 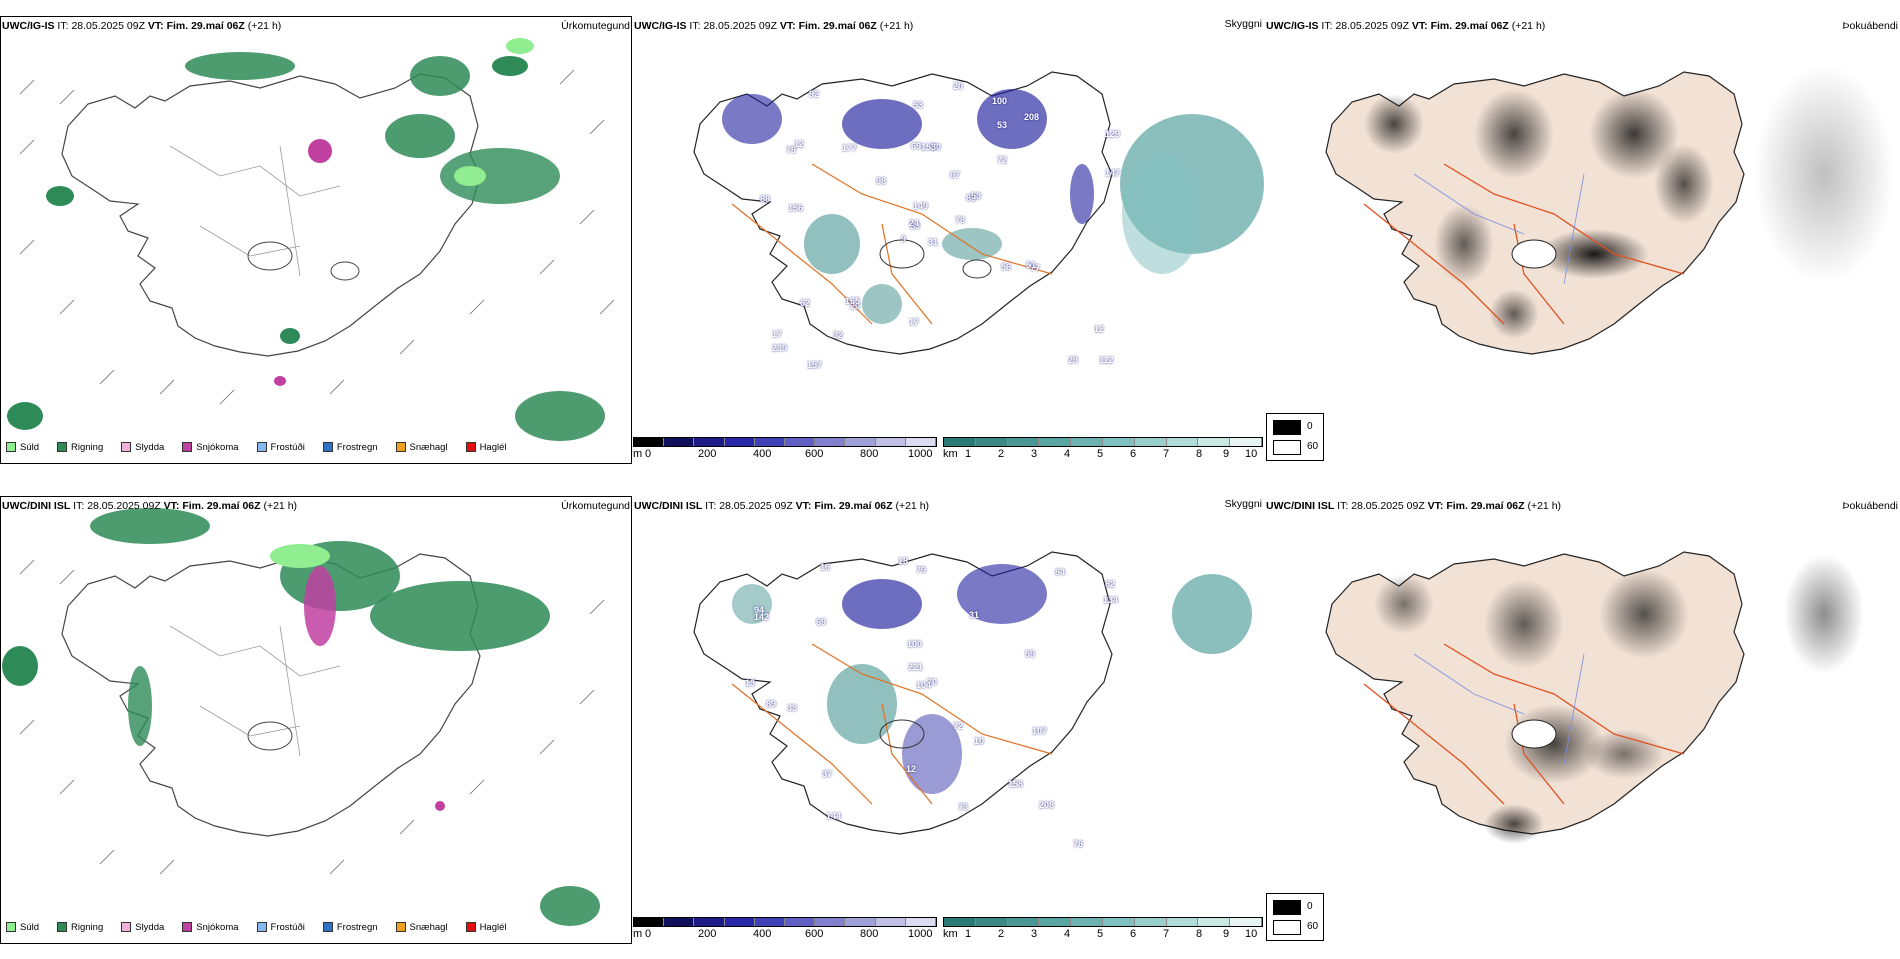 I want to click on cloud-value-label: 158, so click(x=1016, y=784).